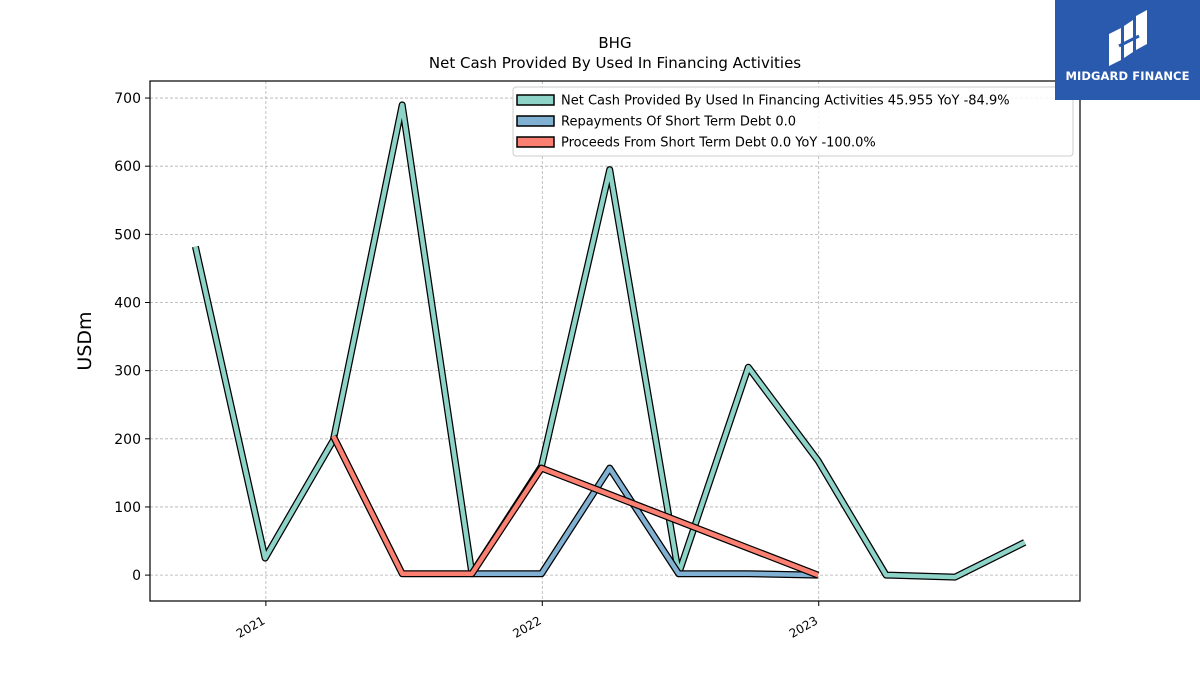 This screenshot has height=675, width=1200. Describe the element at coordinates (614, 43) in the screenshot. I see `chart-title: BHG` at that location.